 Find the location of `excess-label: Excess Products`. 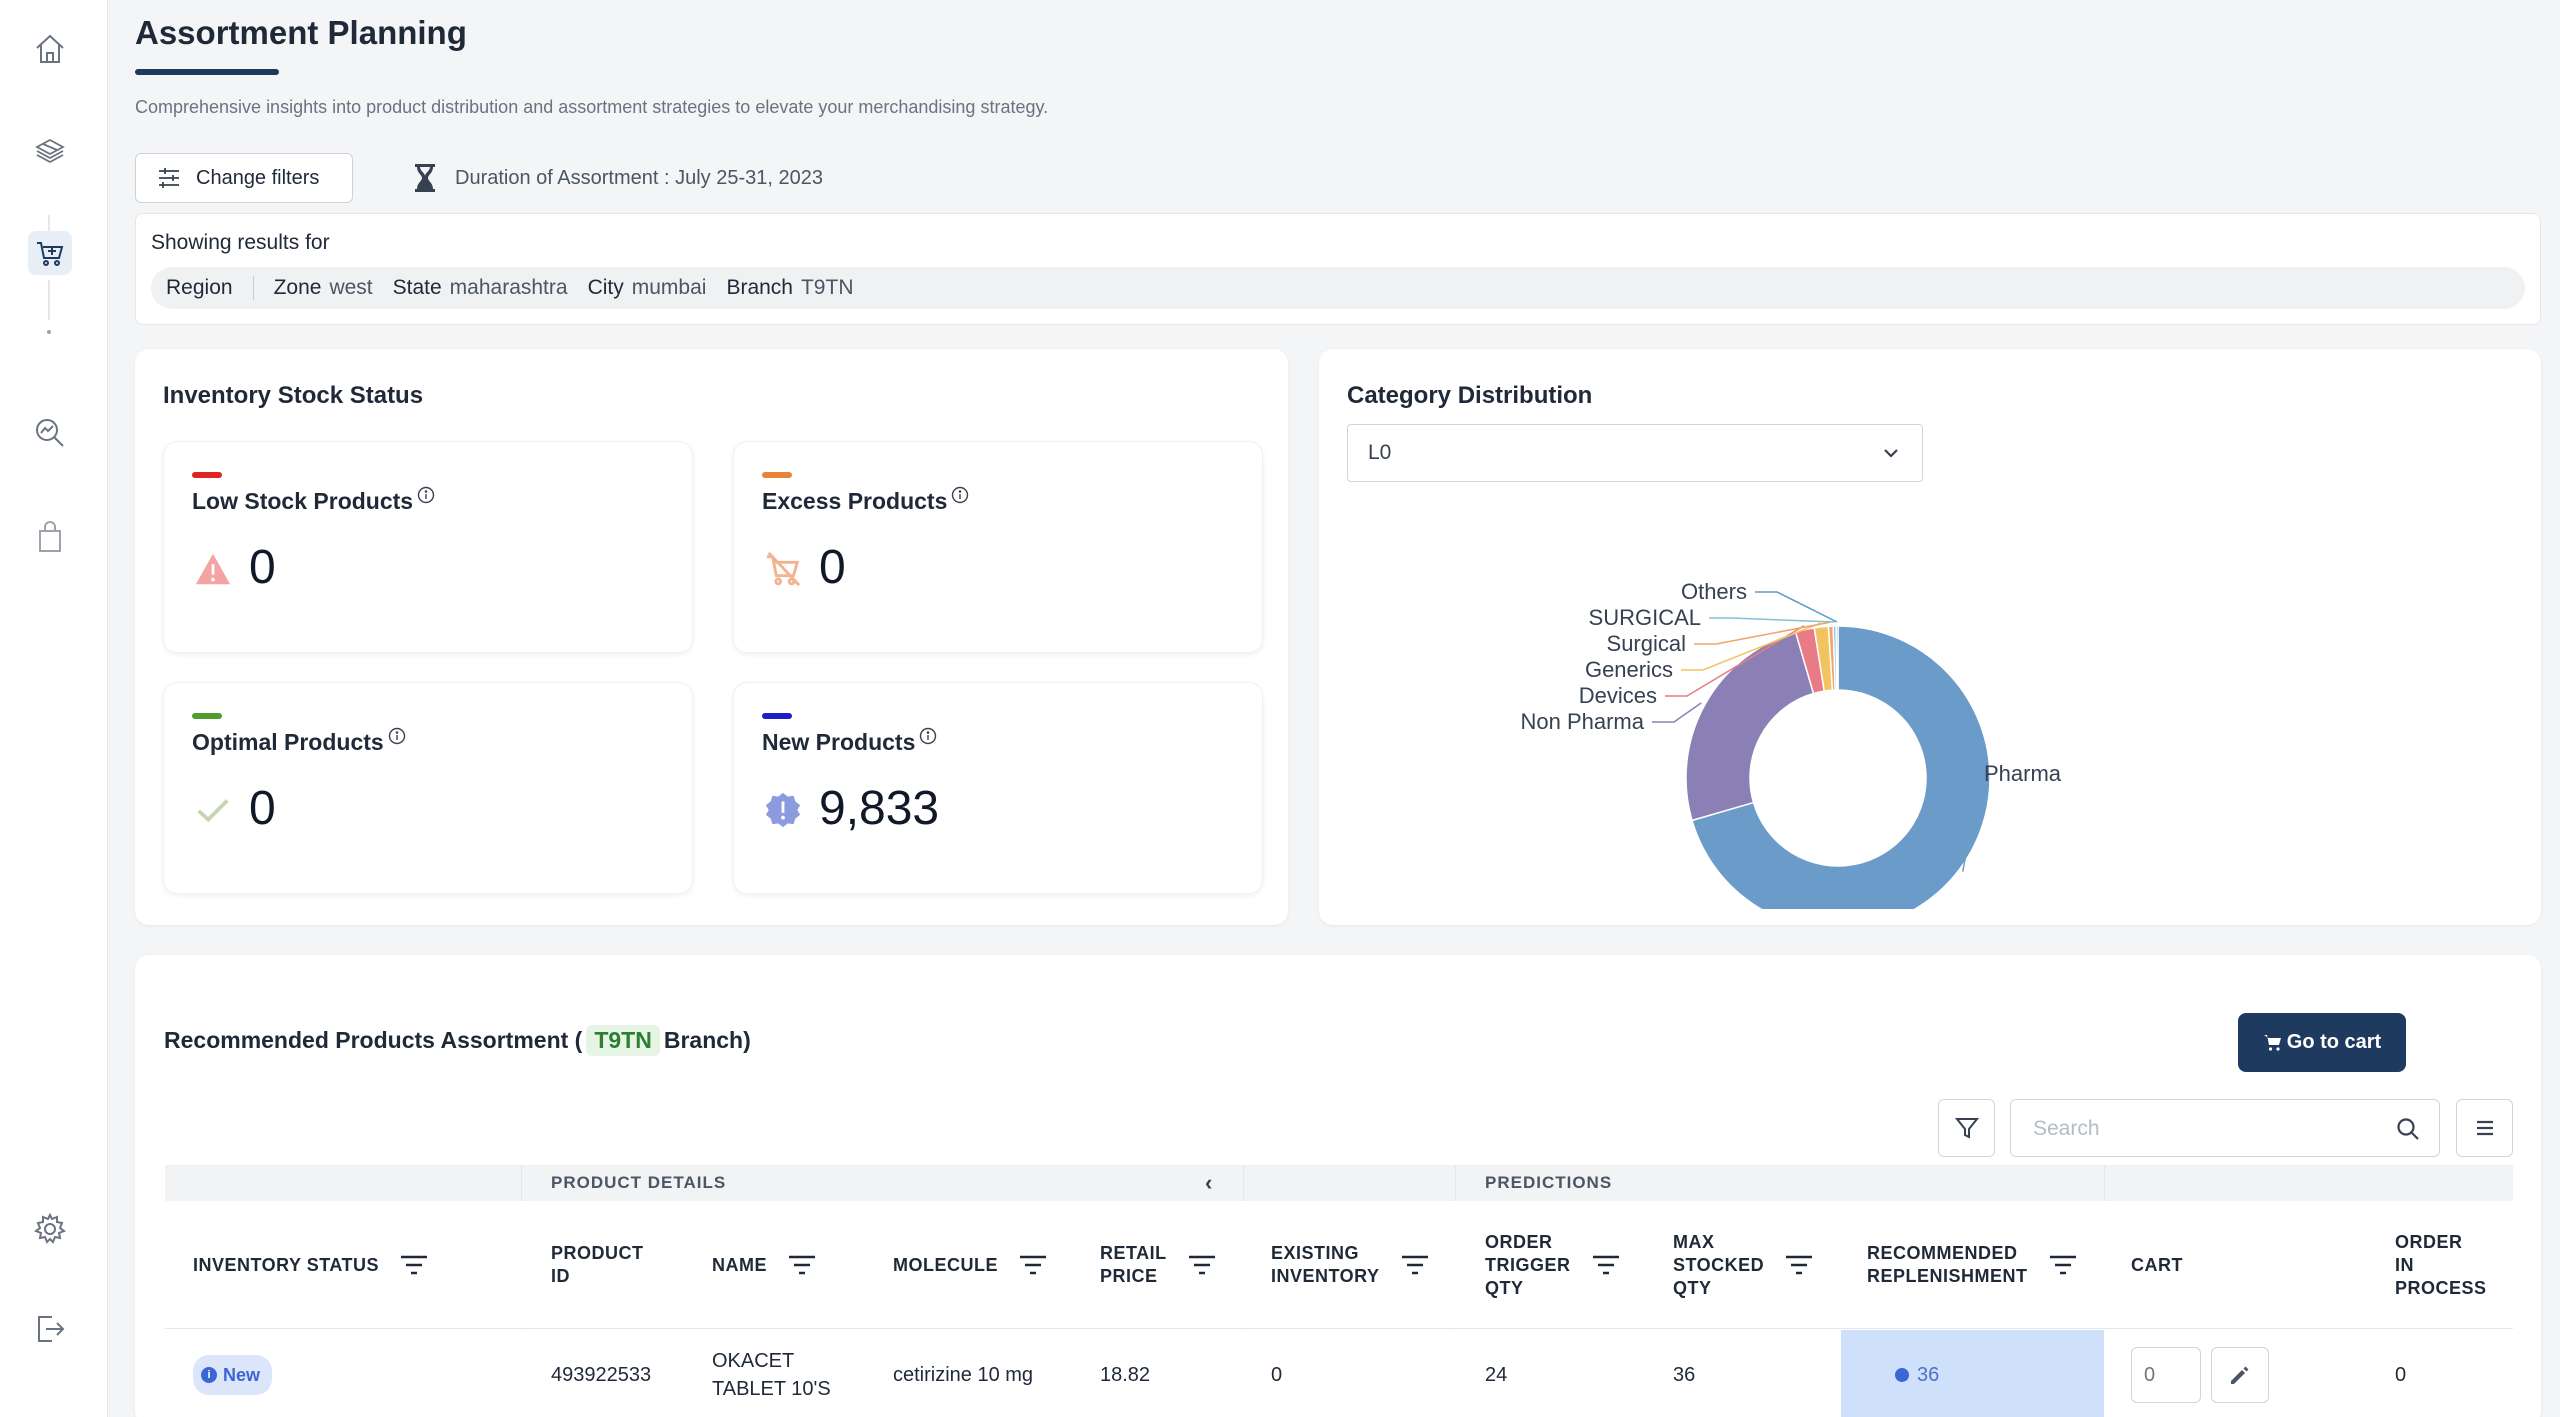

excess-label: Excess Products is located at coordinates (855, 501).